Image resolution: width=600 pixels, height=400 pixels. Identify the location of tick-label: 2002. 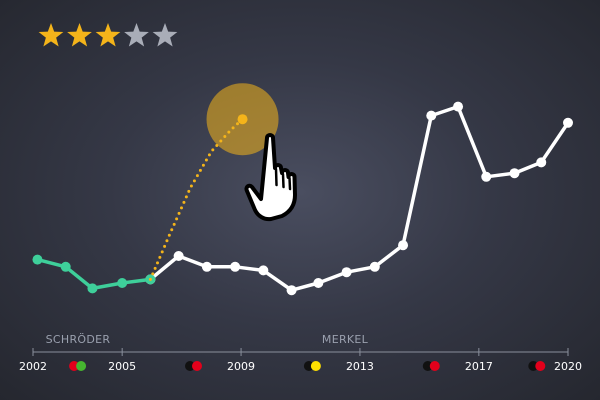
(33, 366).